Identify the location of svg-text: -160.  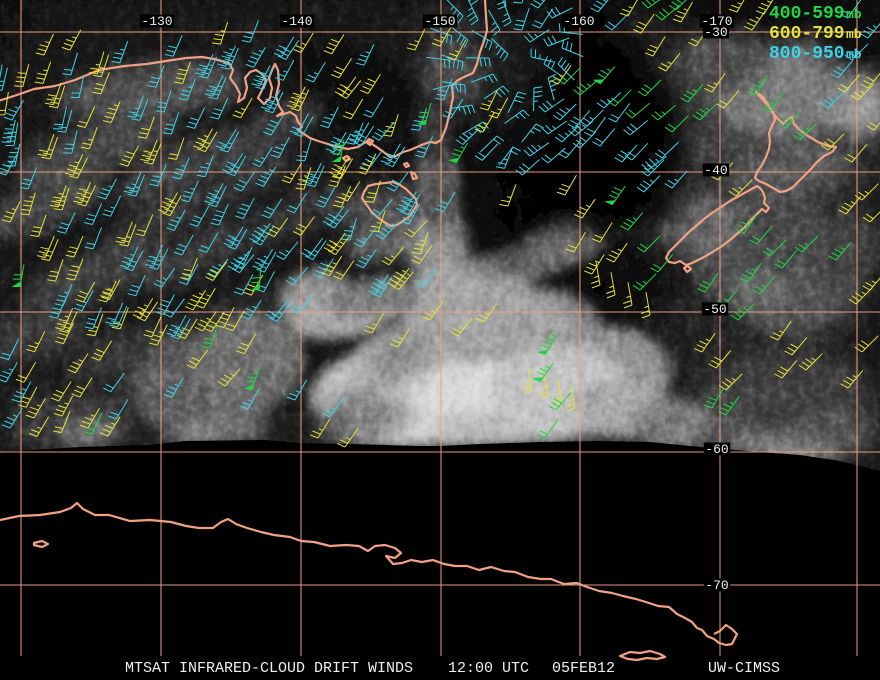
(578, 21).